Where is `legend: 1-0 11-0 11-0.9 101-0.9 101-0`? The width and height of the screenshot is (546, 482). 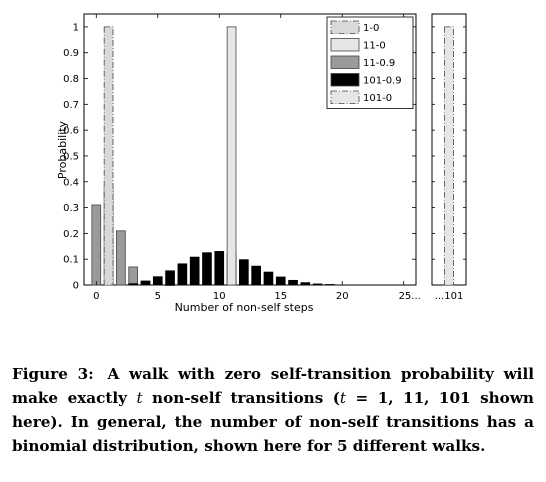 legend: 1-0 11-0 11-0.9 101-0.9 101-0 is located at coordinates (370, 62).